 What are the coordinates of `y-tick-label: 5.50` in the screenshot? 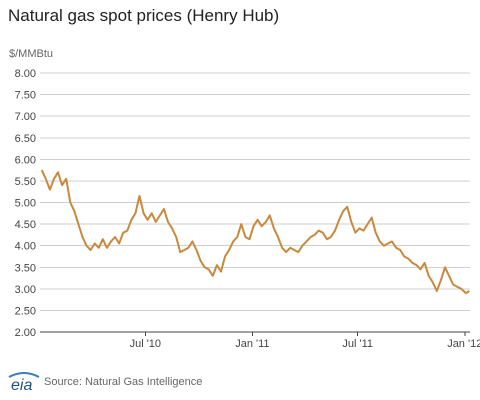 It's located at (25, 182).